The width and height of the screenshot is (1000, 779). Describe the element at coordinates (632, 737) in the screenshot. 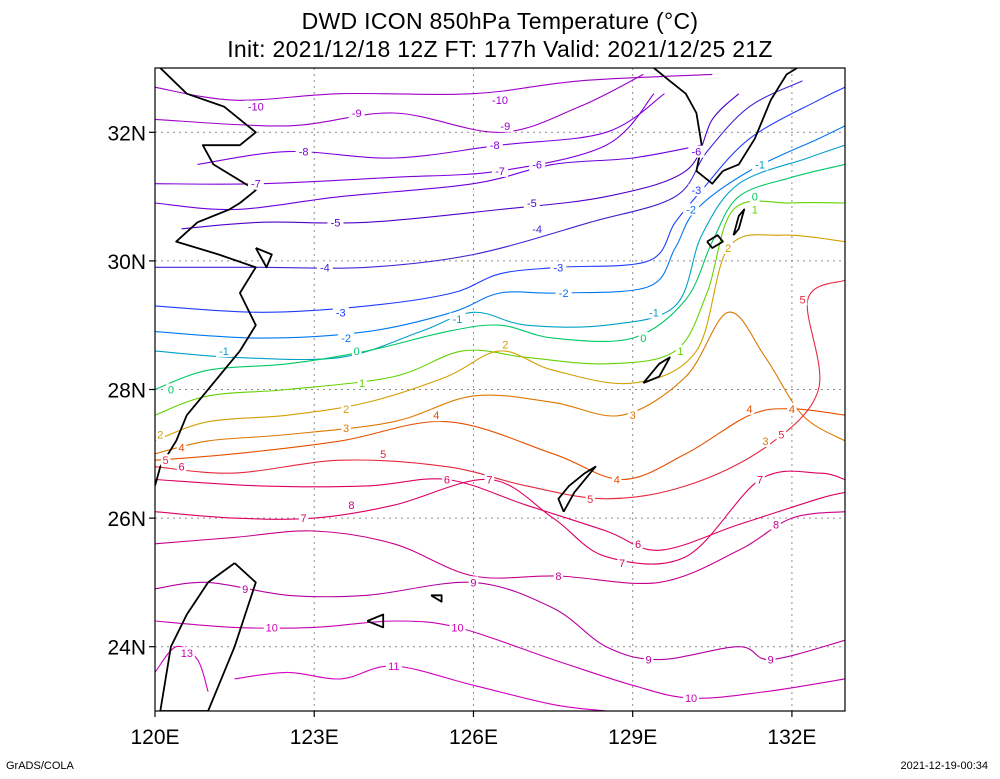

I see `lon-tick-label: 129E` at that location.